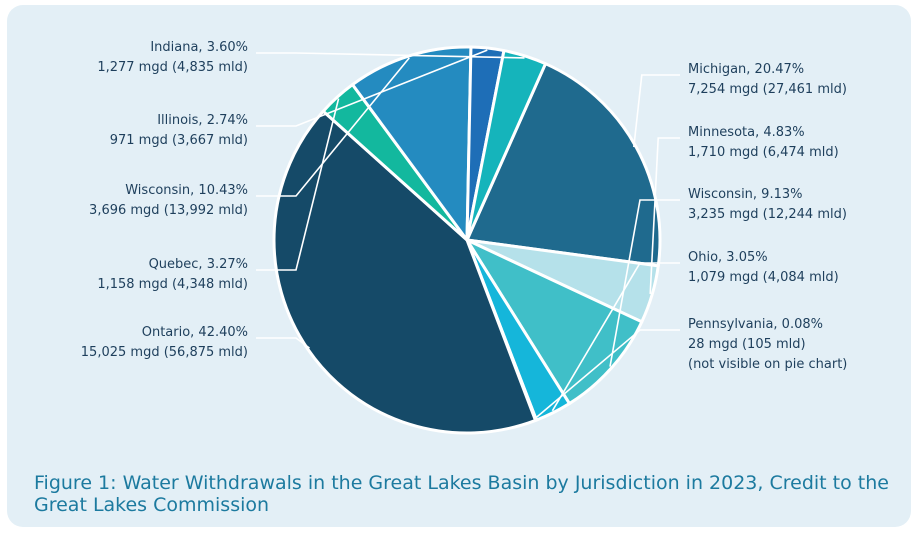 The width and height of the screenshot is (918, 533). Describe the element at coordinates (767, 214) in the screenshot. I see `slice-label-2-line-2: 3,235 mgd (12,244 mld)` at that location.